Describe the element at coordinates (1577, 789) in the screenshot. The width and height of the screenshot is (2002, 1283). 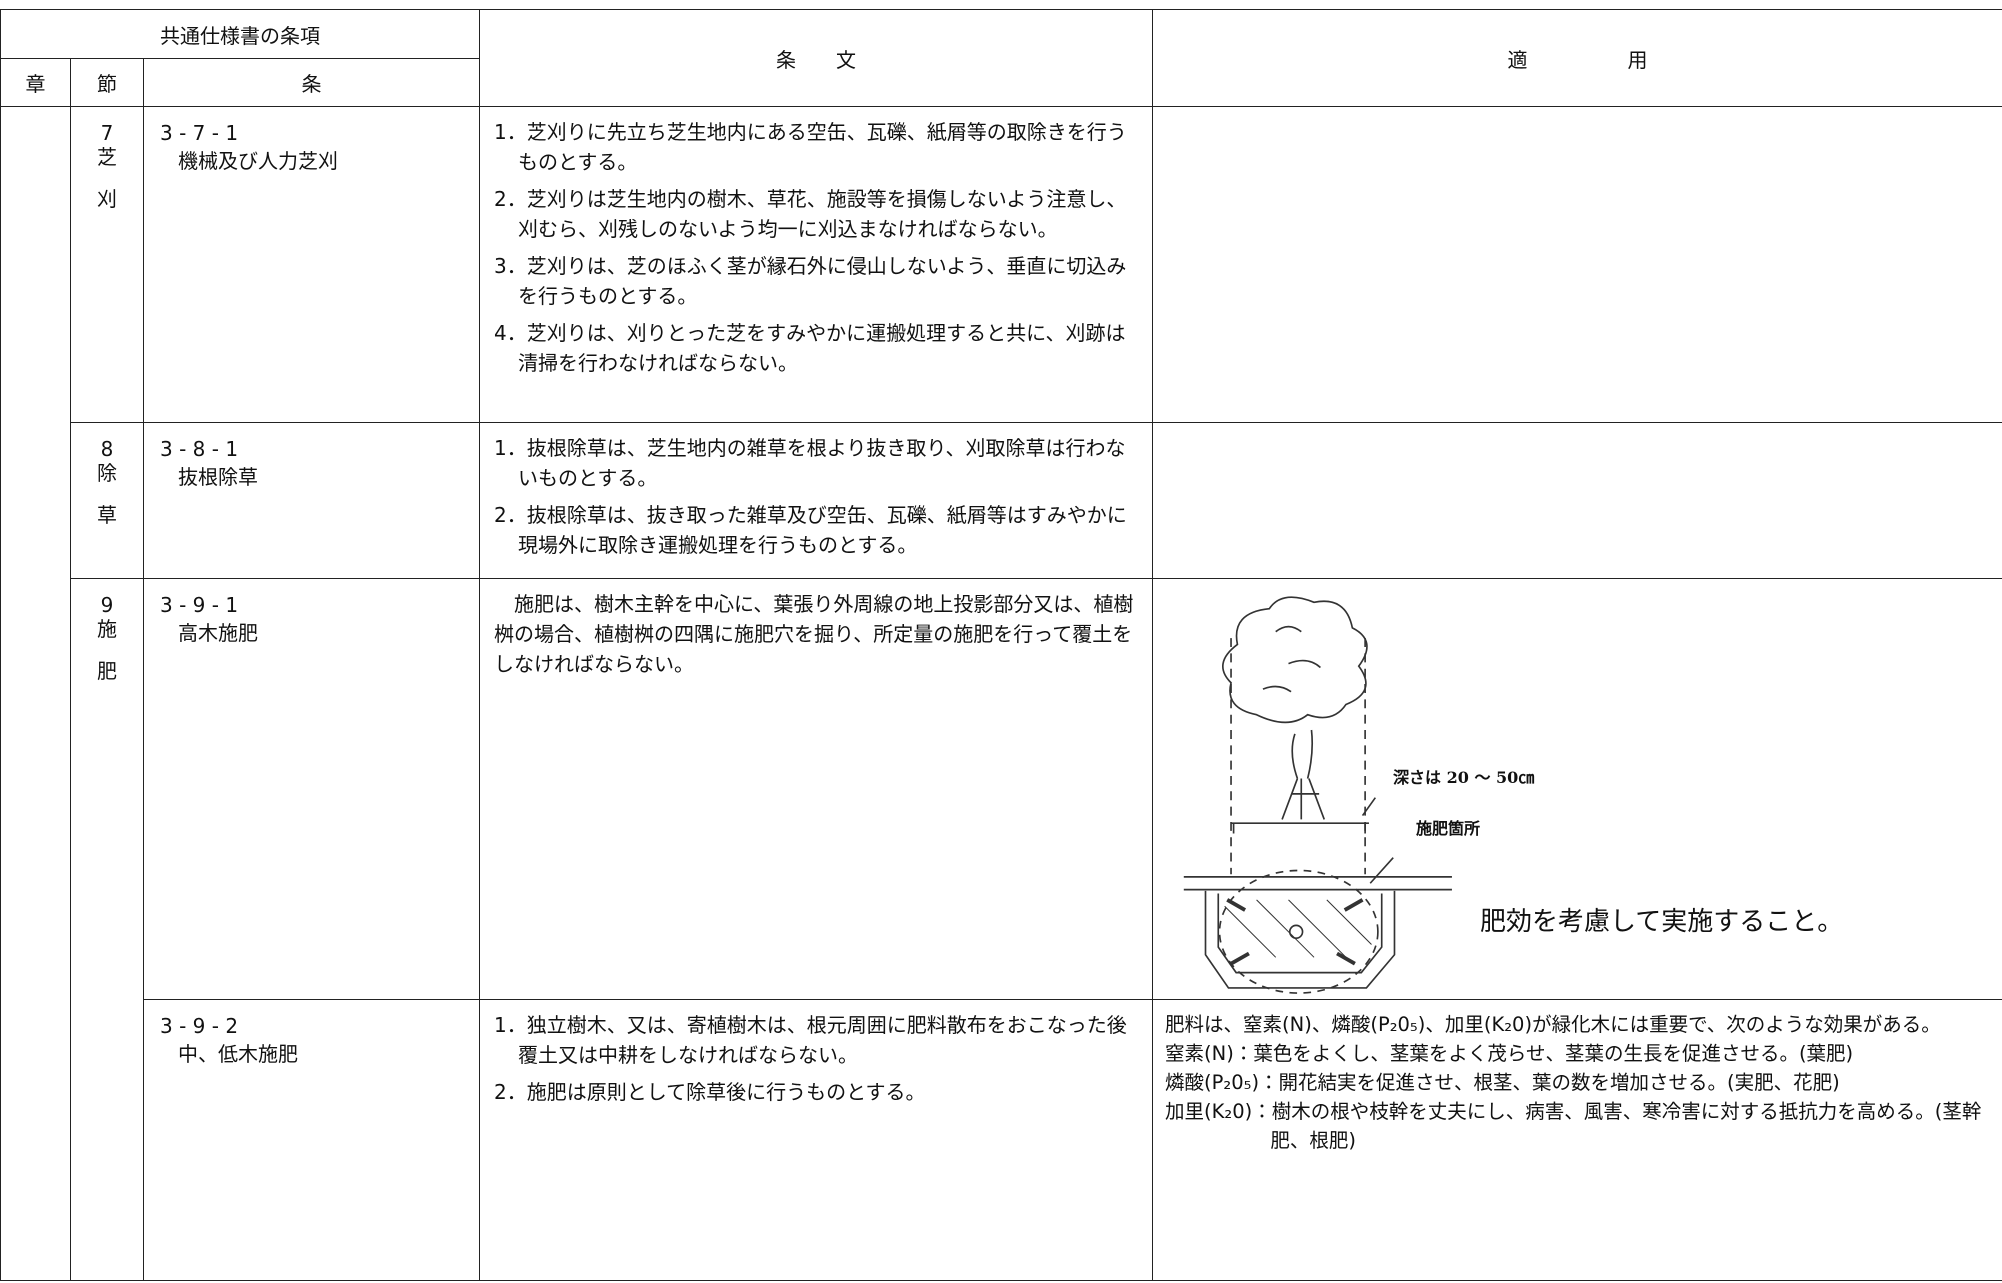
I see `application-cell: 深さは 20 ～ 50㎝ 施肥箇所 肥効を考慮して実施すること。` at that location.